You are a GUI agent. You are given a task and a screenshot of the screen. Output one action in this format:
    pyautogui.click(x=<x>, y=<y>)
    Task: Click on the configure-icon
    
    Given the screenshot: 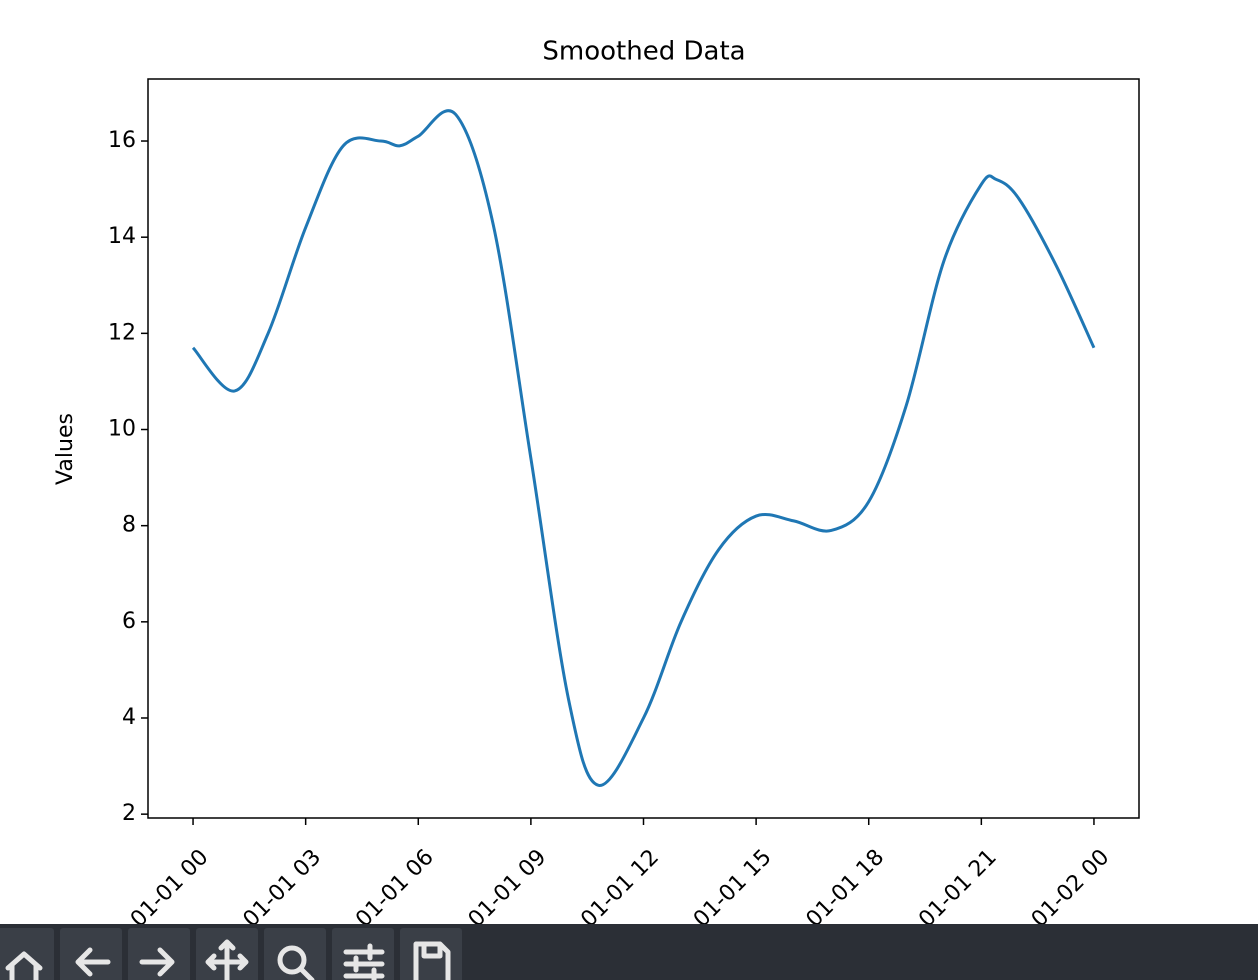 What is the action you would take?
    pyautogui.click(x=364, y=961)
    